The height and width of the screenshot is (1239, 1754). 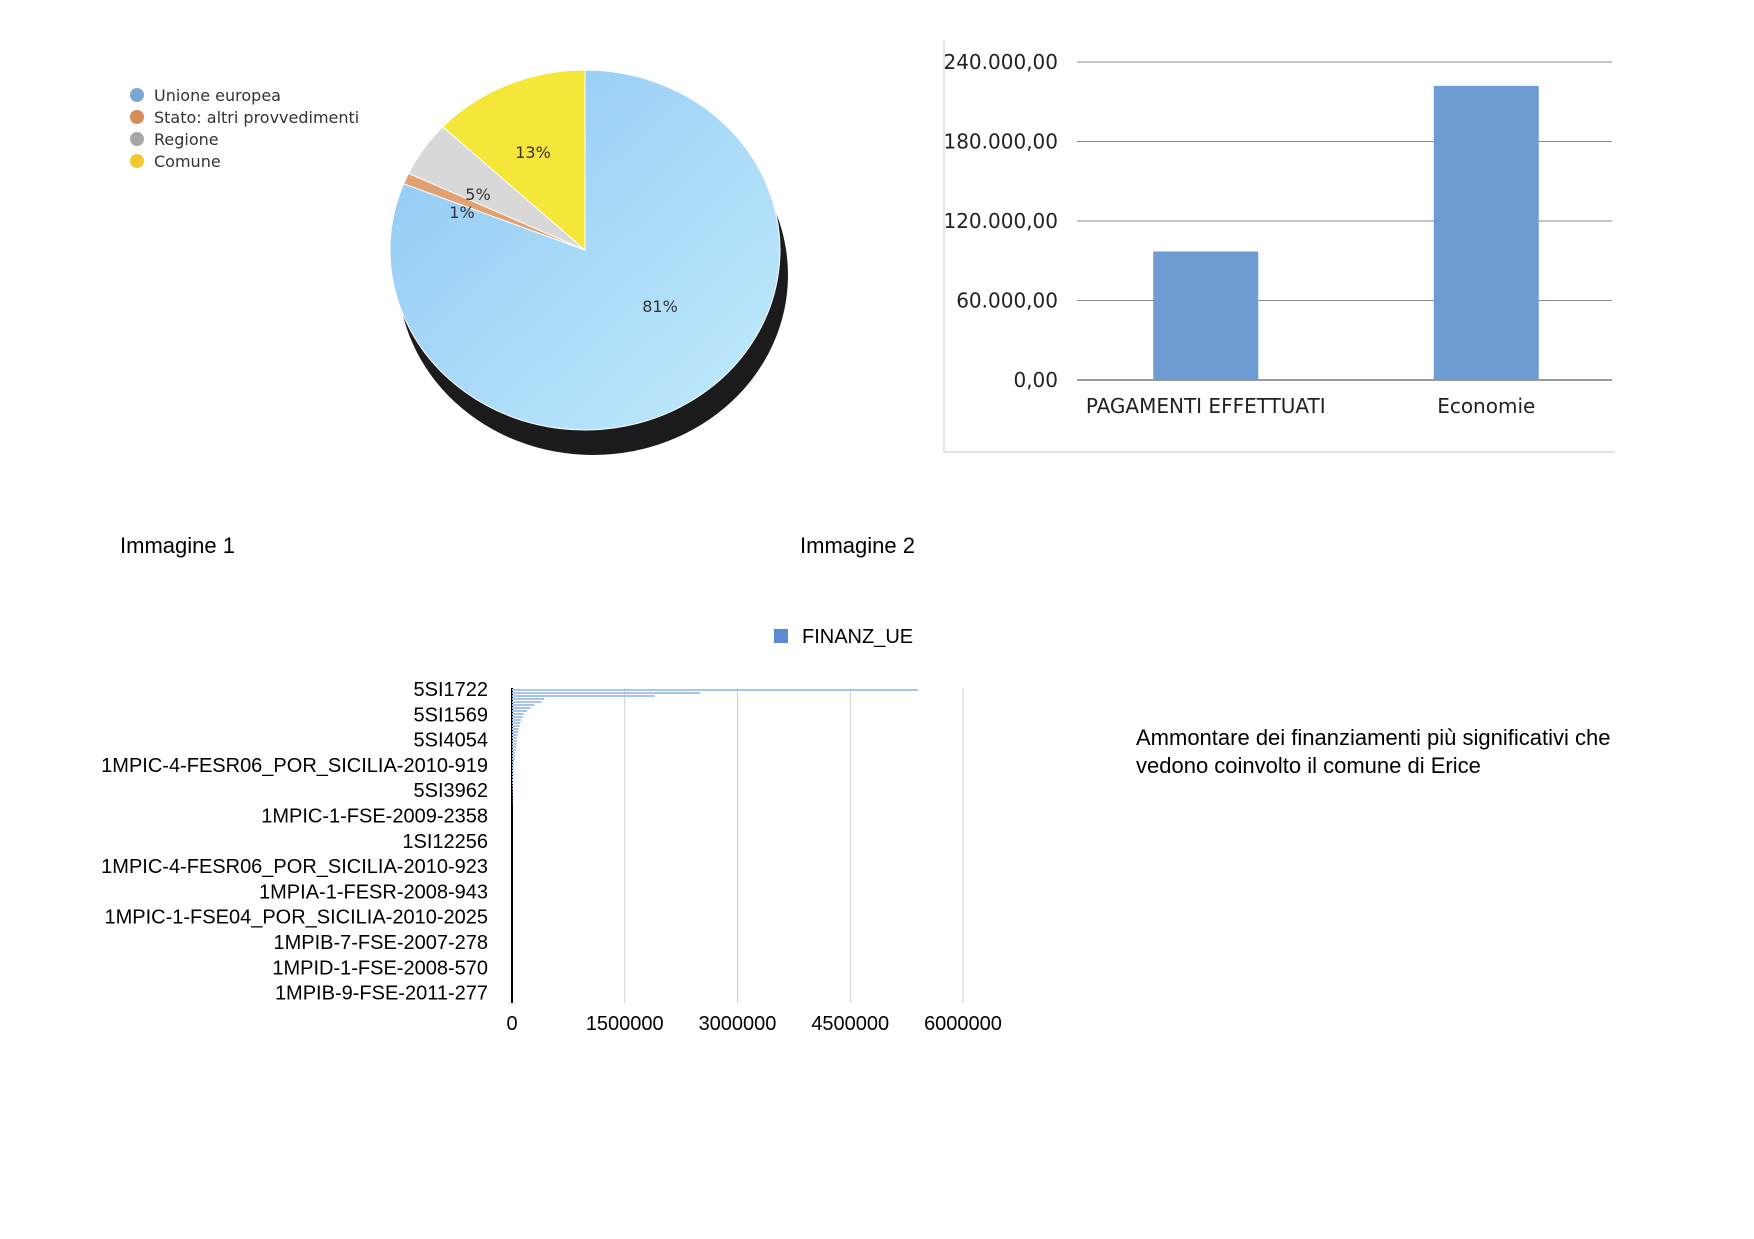 I want to click on legend-label-finanz-ue: FINANZ_UE, so click(x=857, y=637).